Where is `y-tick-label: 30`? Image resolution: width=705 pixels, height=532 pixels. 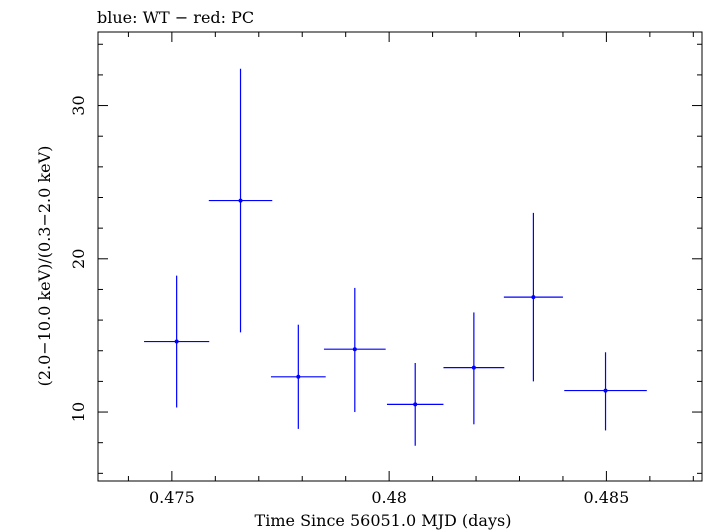 y-tick-label: 30 is located at coordinates (78, 105).